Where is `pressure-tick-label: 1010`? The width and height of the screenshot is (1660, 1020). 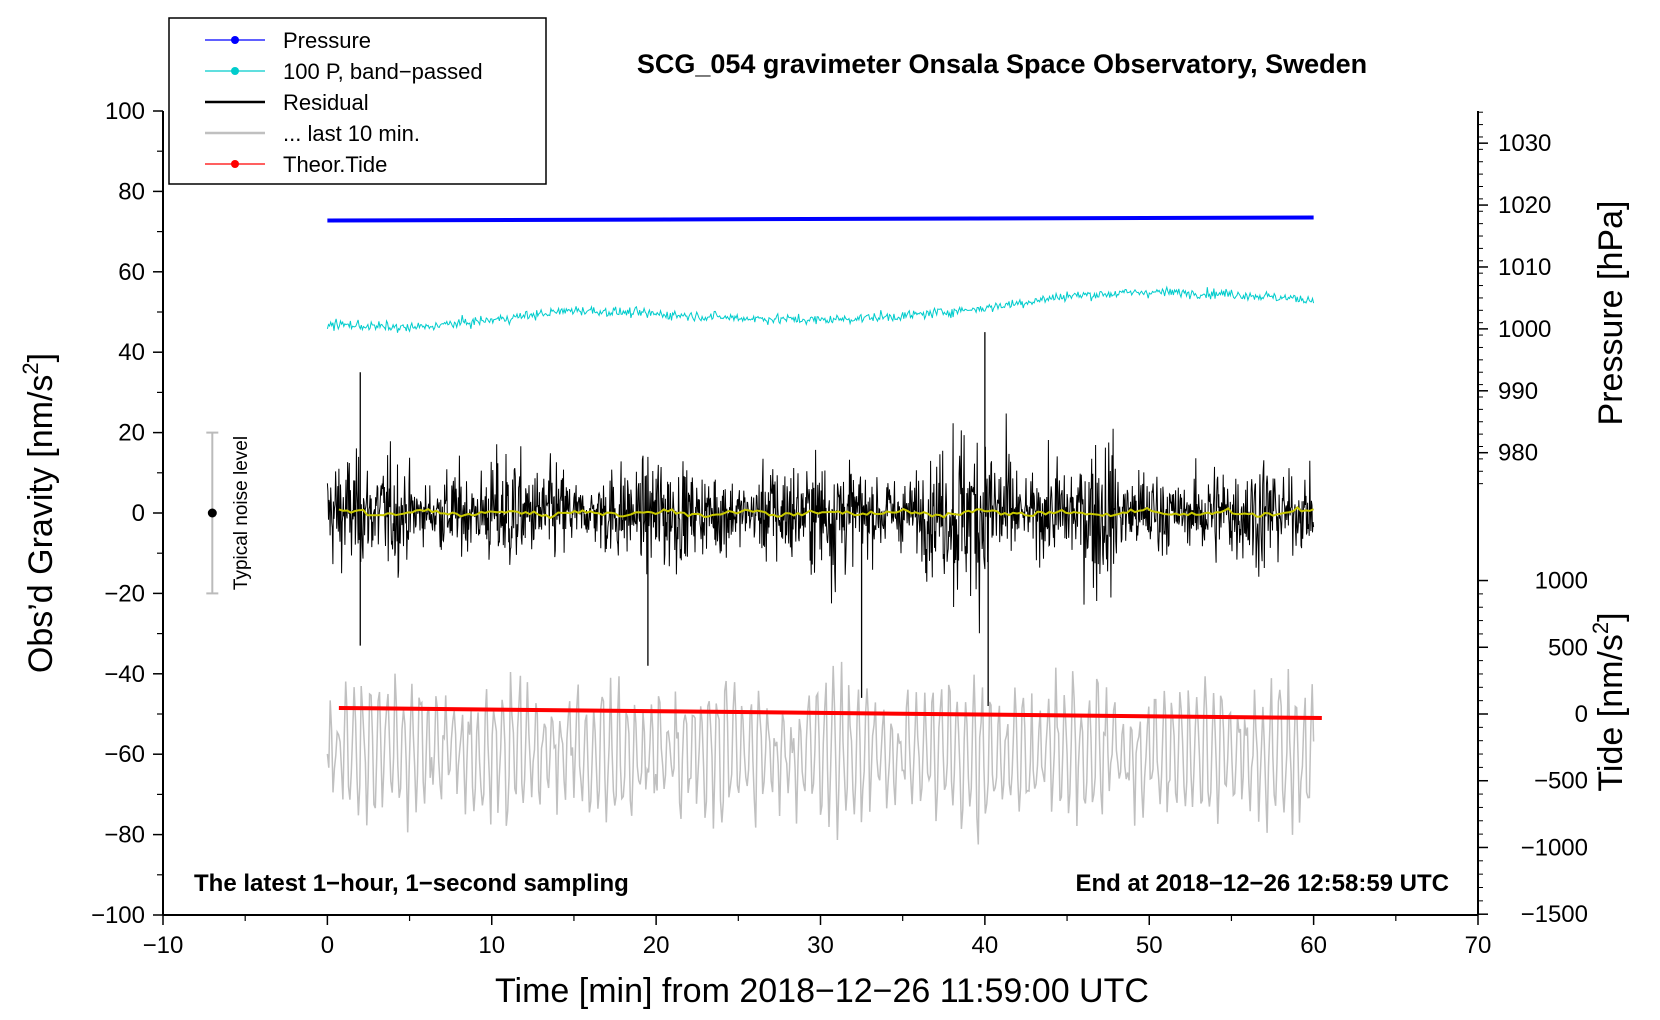 pressure-tick-label: 1010 is located at coordinates (1524, 267).